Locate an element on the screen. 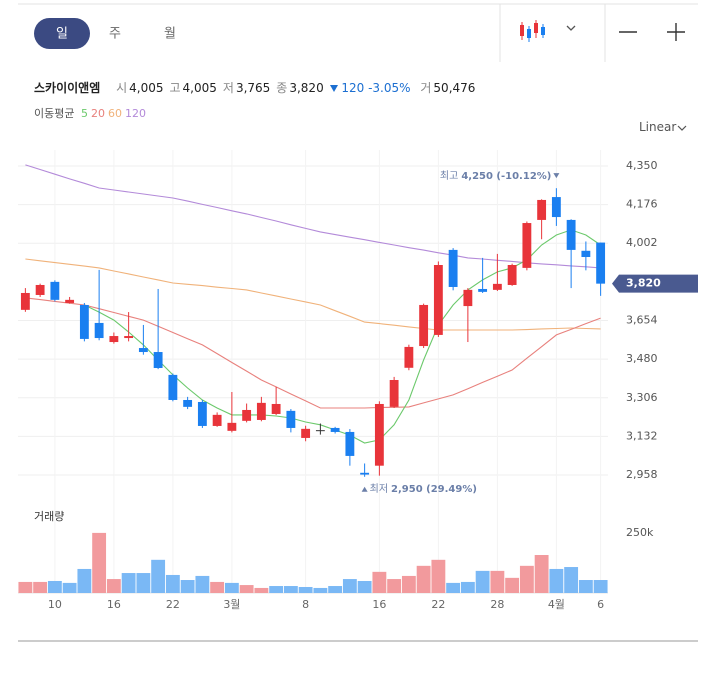 Image resolution: width=718 pixels, height=675 pixels. down-arrow is located at coordinates (333, 88).